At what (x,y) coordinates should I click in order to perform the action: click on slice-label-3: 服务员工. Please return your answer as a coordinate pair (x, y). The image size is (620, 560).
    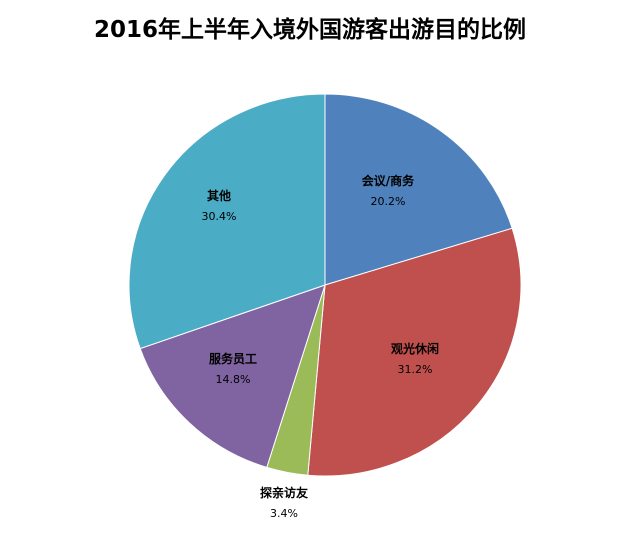
    Looking at the image, I should click on (233, 358).